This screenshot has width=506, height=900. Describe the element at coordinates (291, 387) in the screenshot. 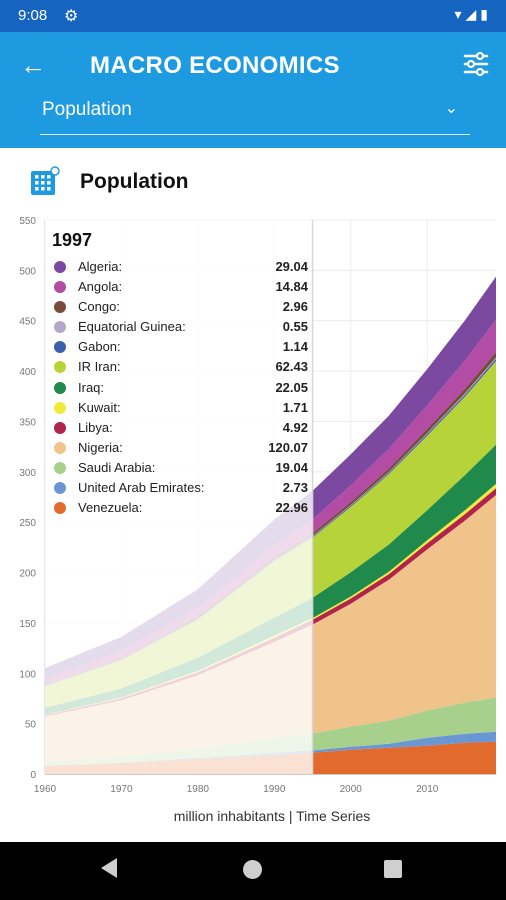

I see `legend-value: 22.05` at that location.